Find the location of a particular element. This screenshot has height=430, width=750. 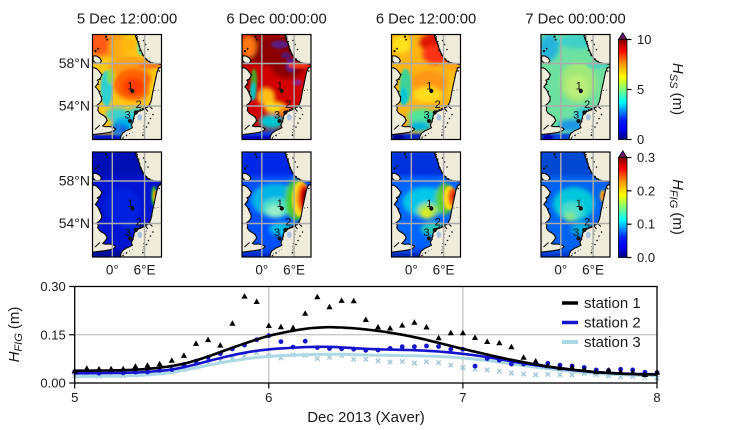

svg-text: 0 is located at coordinates (640, 139).